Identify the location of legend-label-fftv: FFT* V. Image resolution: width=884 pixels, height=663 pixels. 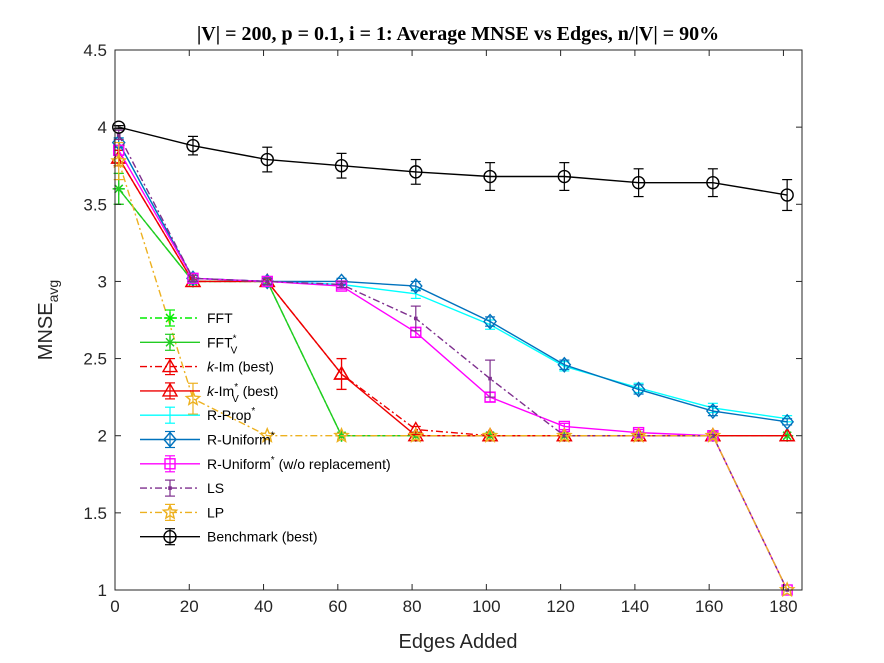
(222, 344).